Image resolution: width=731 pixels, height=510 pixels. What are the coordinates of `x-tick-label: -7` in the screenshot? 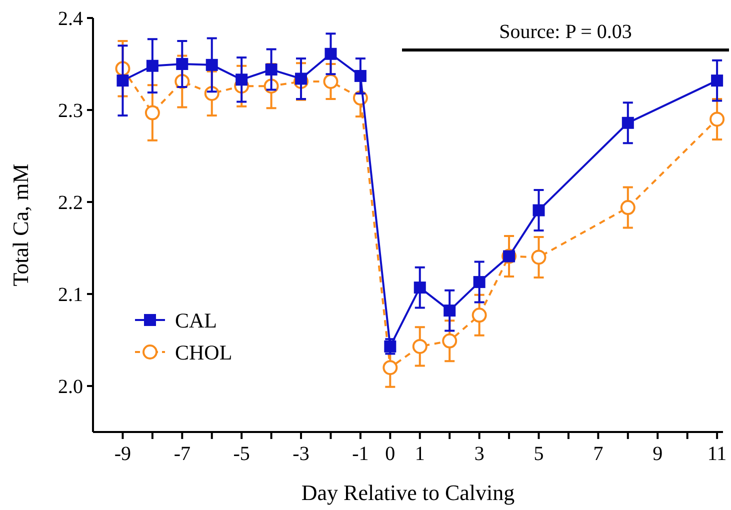 It's located at (182, 454).